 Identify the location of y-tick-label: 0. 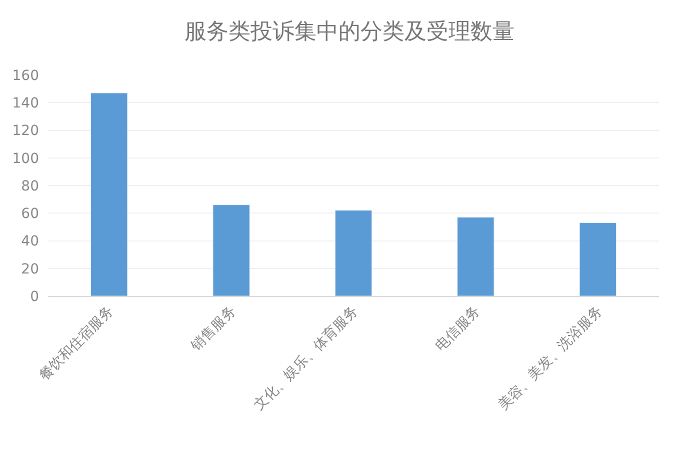
(34, 296).